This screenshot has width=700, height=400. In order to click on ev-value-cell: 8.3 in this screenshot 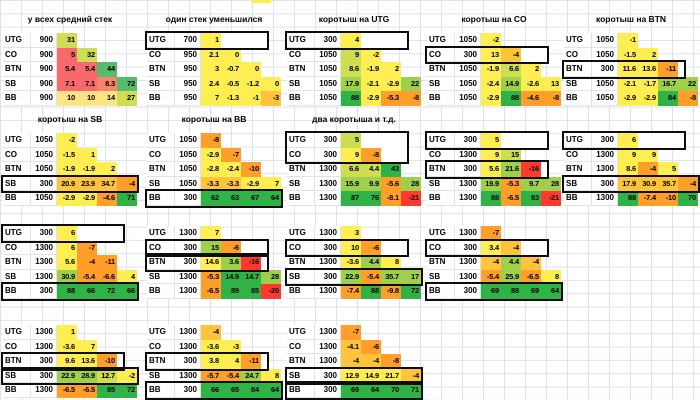, I will do `click(107, 83)`.